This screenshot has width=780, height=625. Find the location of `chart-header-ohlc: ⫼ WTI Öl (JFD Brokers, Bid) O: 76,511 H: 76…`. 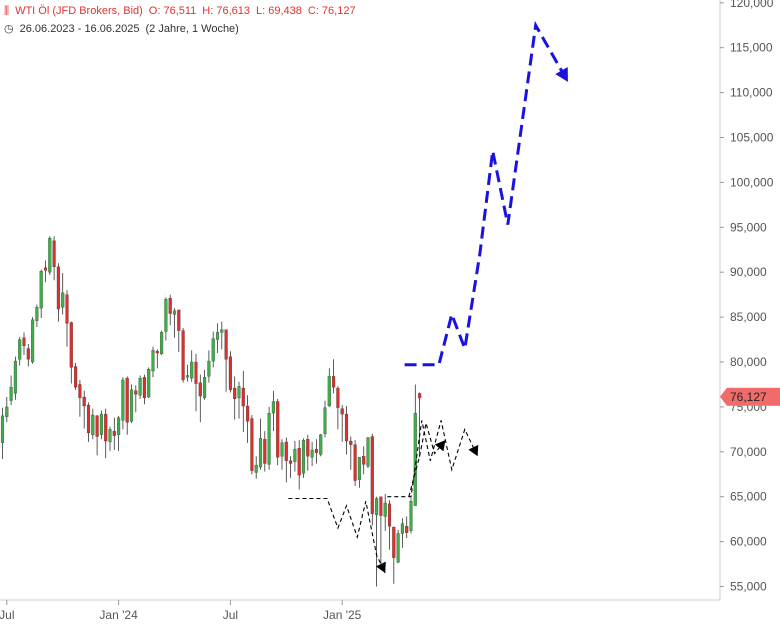

chart-header-ohlc: ⫼ WTI Öl (JFD Brokers, Bid) O: 76,511 H: 76… is located at coordinates (183, 11).